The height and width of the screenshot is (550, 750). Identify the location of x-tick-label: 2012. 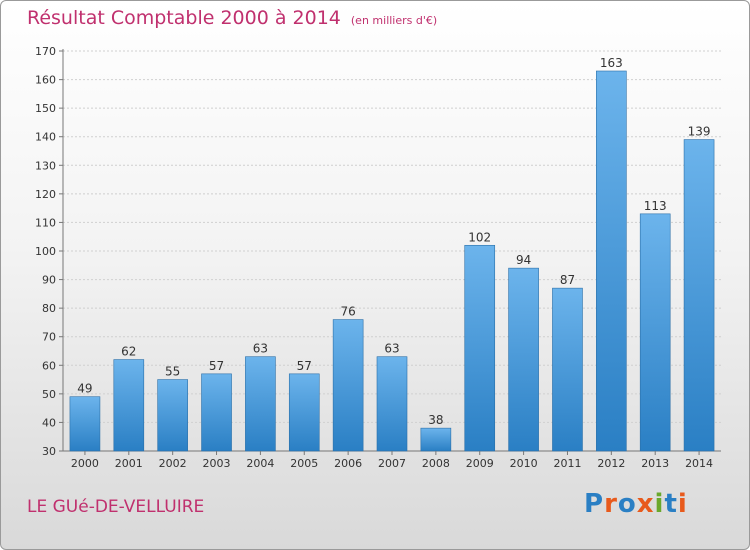
(611, 463).